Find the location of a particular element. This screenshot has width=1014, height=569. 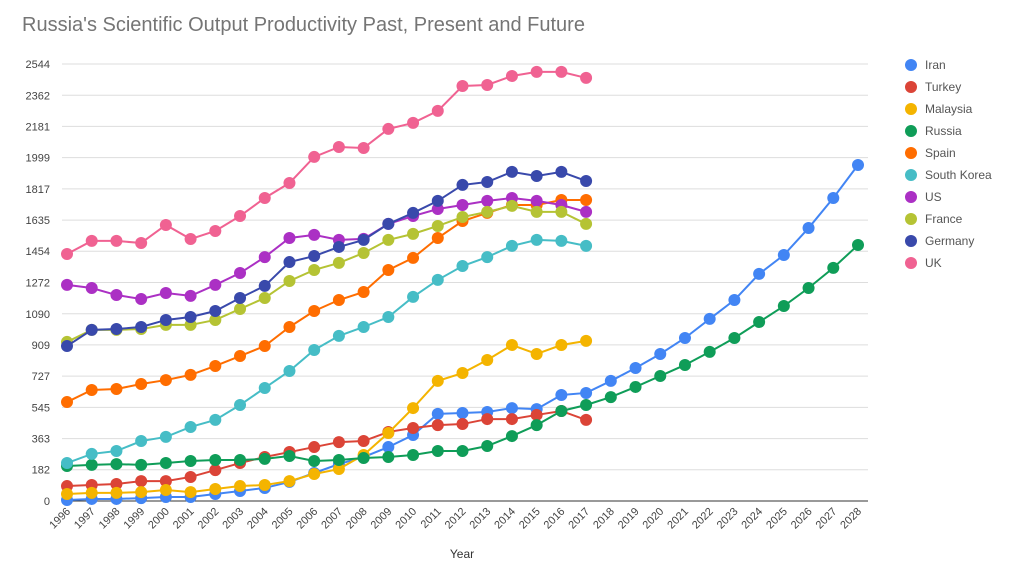

x-tick-label: 2008 is located at coordinates (357, 519).